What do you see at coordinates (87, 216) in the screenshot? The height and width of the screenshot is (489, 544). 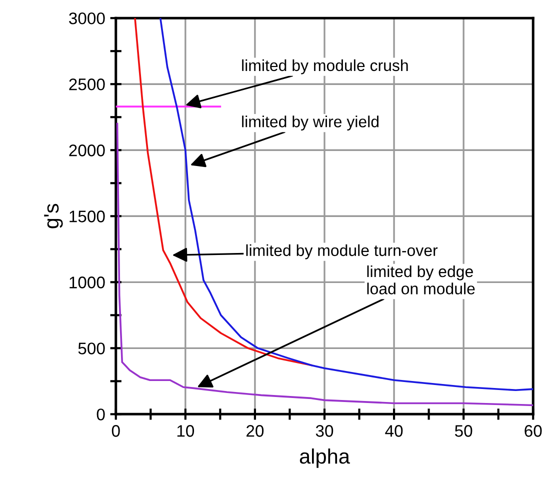 I see `y-tick-label: 1500` at bounding box center [87, 216].